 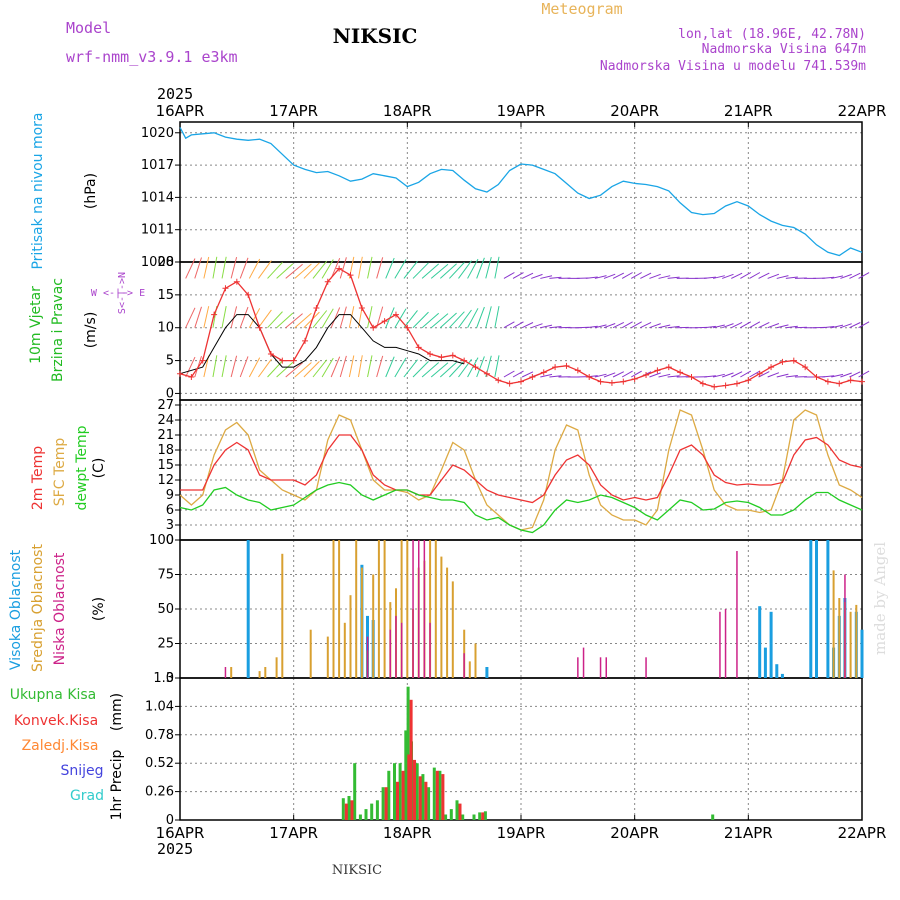 I want to click on y-tick-label: 1017, so click(x=157, y=165).